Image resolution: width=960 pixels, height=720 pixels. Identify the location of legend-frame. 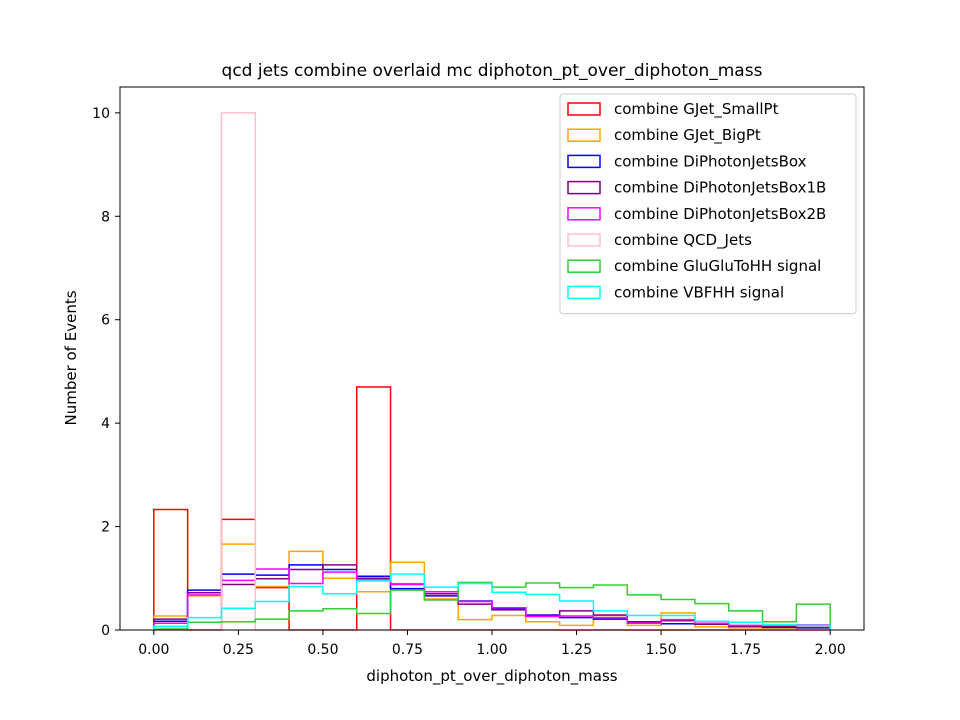
(708, 204).